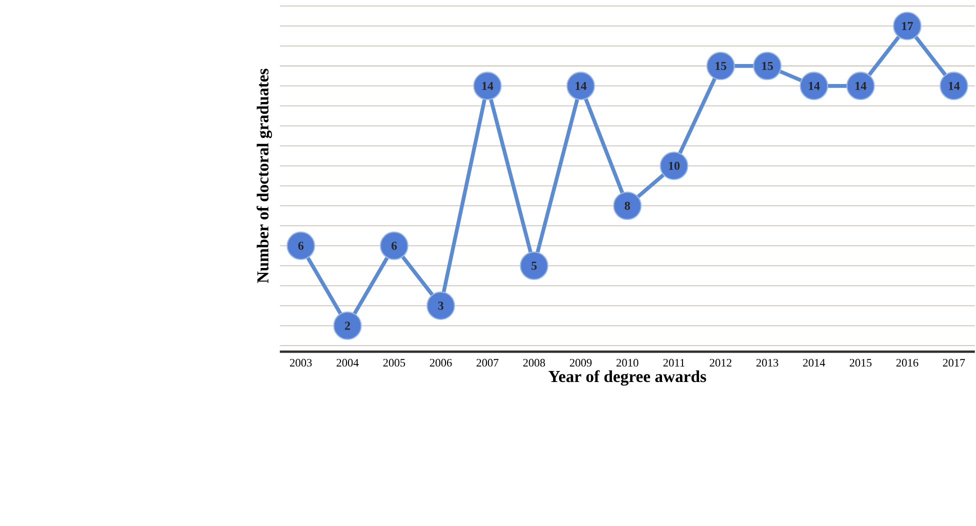 The height and width of the screenshot is (526, 976). Describe the element at coordinates (767, 363) in the screenshot. I see `x-tick-label: 2013` at that location.